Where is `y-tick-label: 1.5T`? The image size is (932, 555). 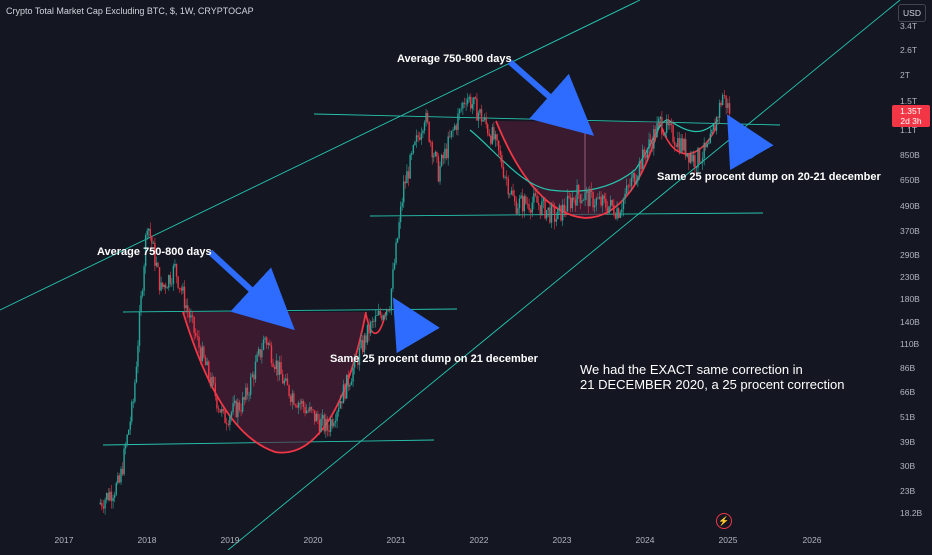 y-tick-label: 1.5T is located at coordinates (908, 101).